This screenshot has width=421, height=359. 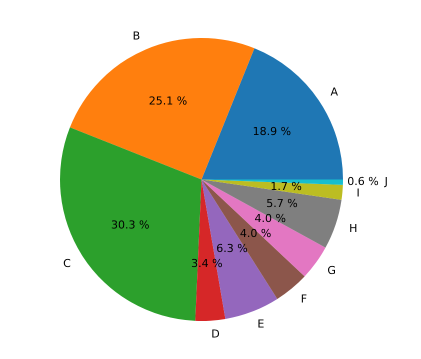 I want to click on data-label: 0.6 %, so click(x=363, y=181).